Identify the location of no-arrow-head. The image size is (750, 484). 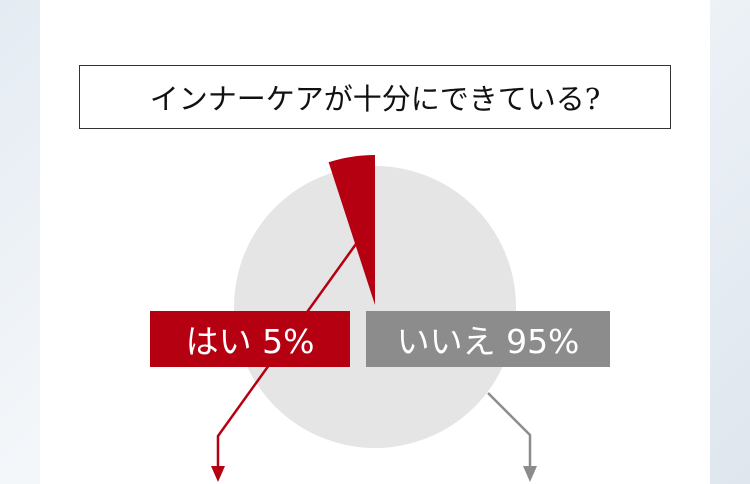
(530, 474).